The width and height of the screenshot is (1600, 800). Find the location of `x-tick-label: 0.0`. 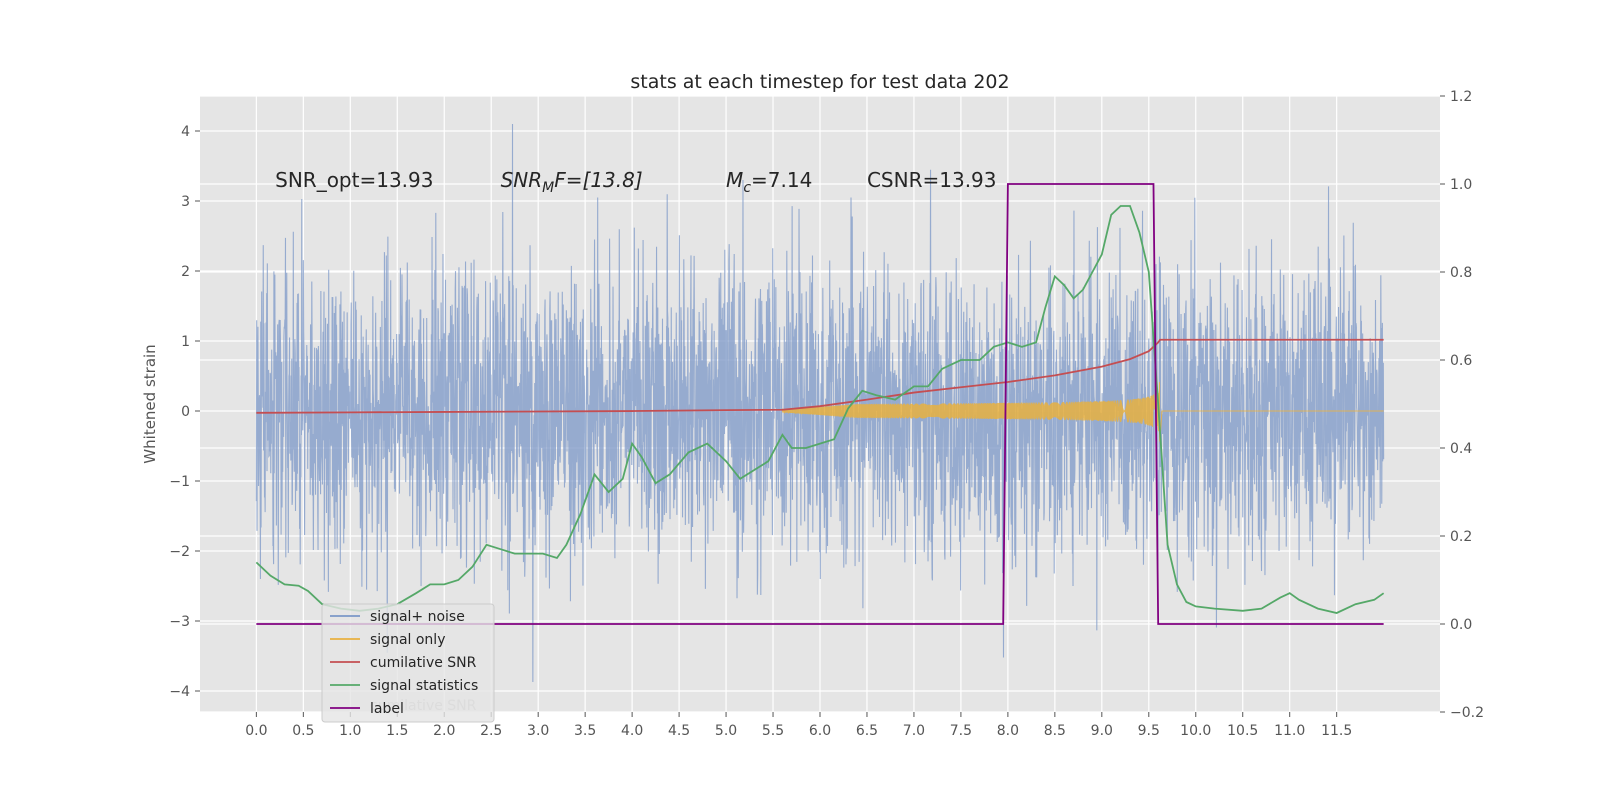

x-tick-label: 0.0 is located at coordinates (256, 731).